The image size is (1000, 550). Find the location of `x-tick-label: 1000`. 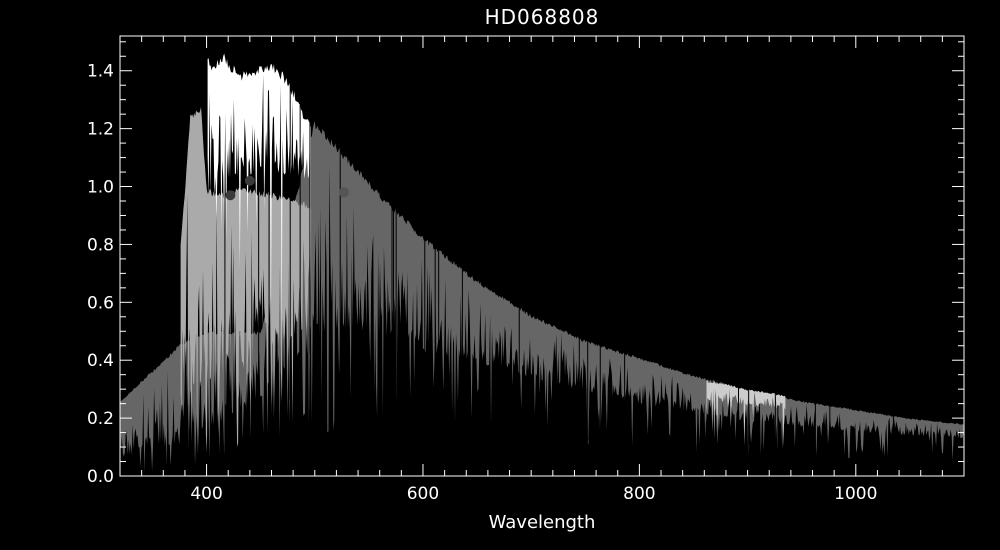

x-tick-label: 1000 is located at coordinates (855, 494).